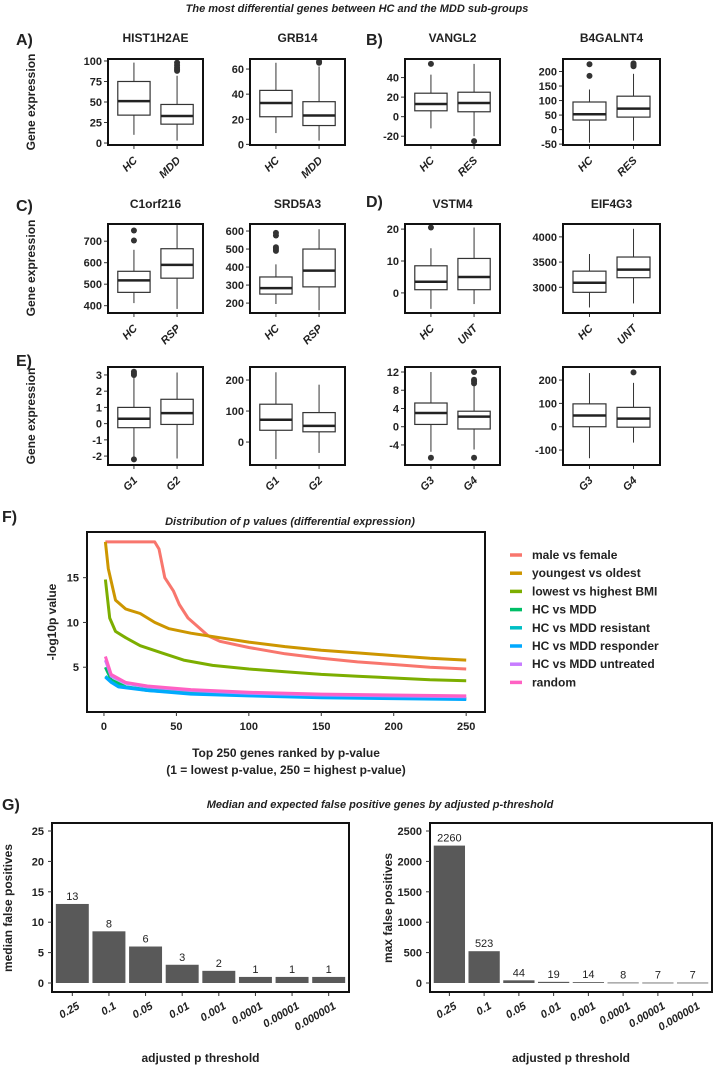 The image size is (714, 1070). What do you see at coordinates (11, 805) in the screenshot?
I see `panel-label-g: G)` at bounding box center [11, 805].